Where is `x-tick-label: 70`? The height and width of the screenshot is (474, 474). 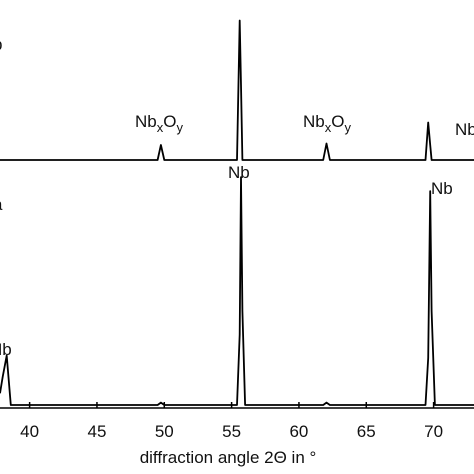
x-tick-label: 70 is located at coordinates (433, 431).